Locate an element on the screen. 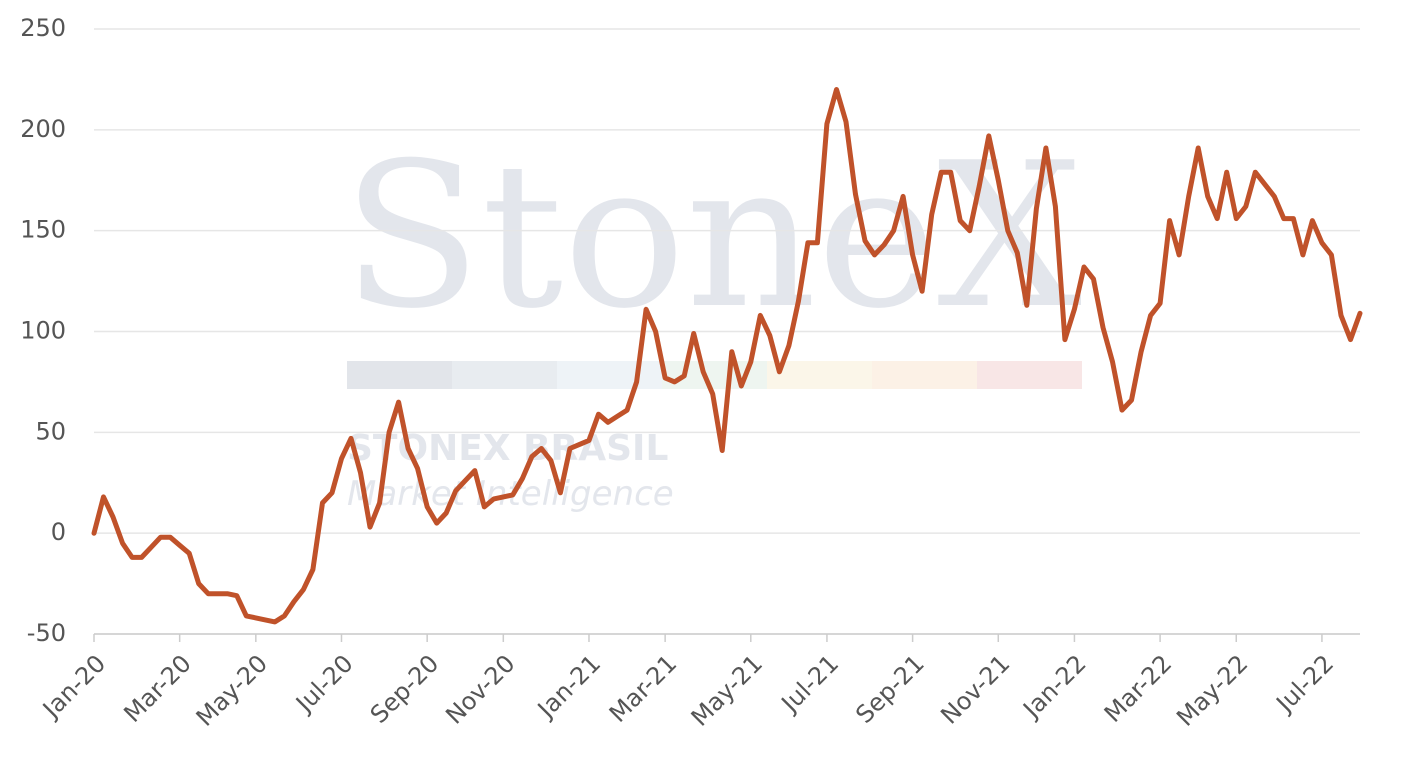  x-tick-label: Jul-21 is located at coordinates (809, 683).